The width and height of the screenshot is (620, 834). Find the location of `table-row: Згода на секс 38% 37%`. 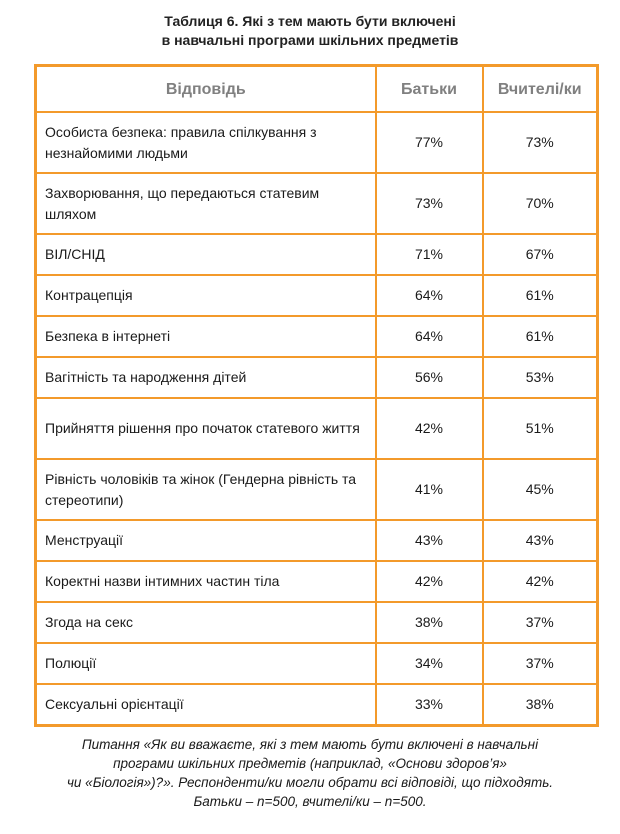

table-row: Згода на секс 38% 37% is located at coordinates (316, 622).